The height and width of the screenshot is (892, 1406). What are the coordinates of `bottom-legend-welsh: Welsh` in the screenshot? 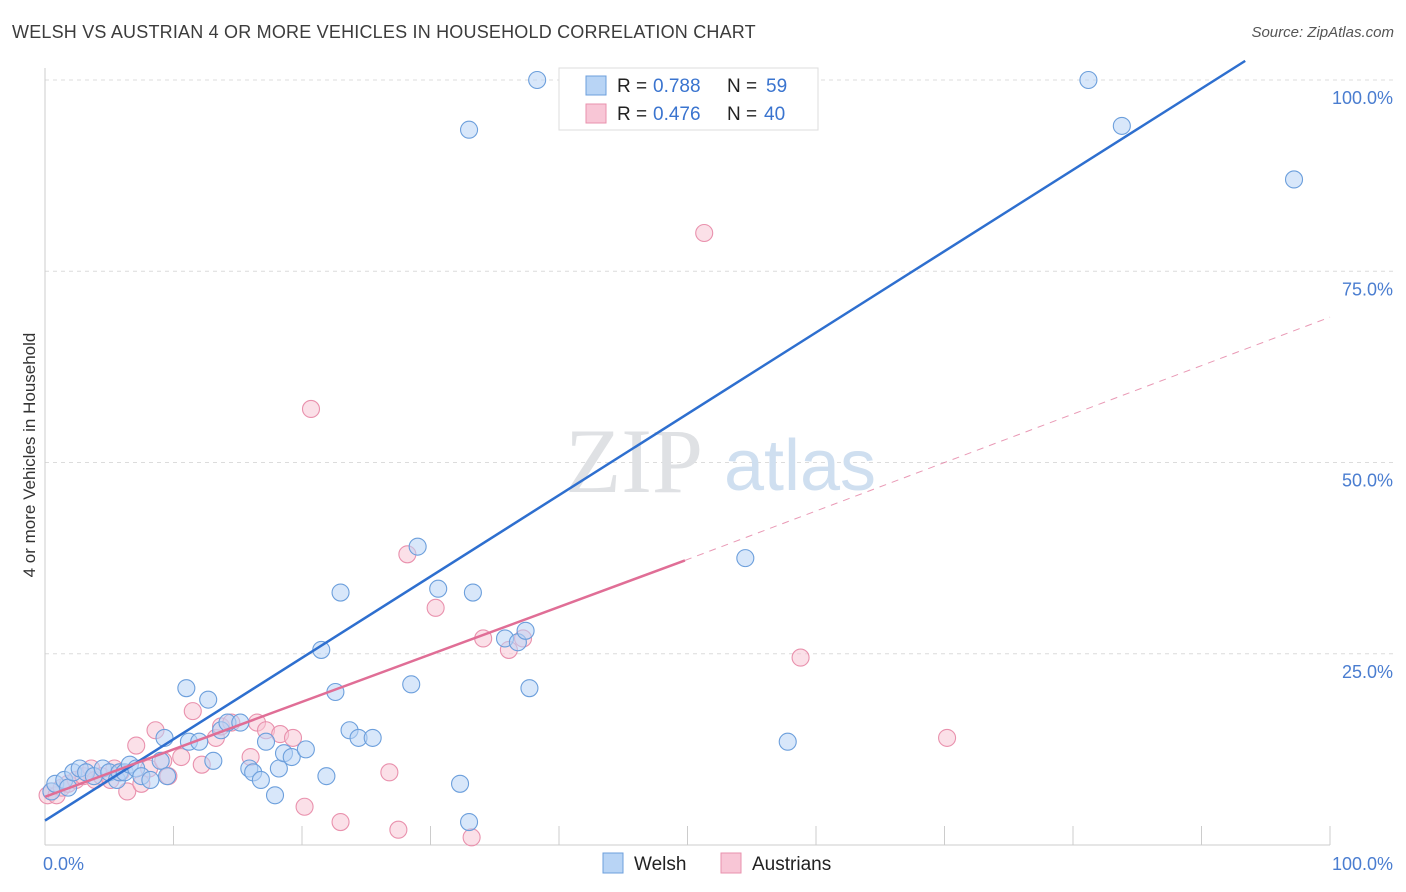 It's located at (660, 864).